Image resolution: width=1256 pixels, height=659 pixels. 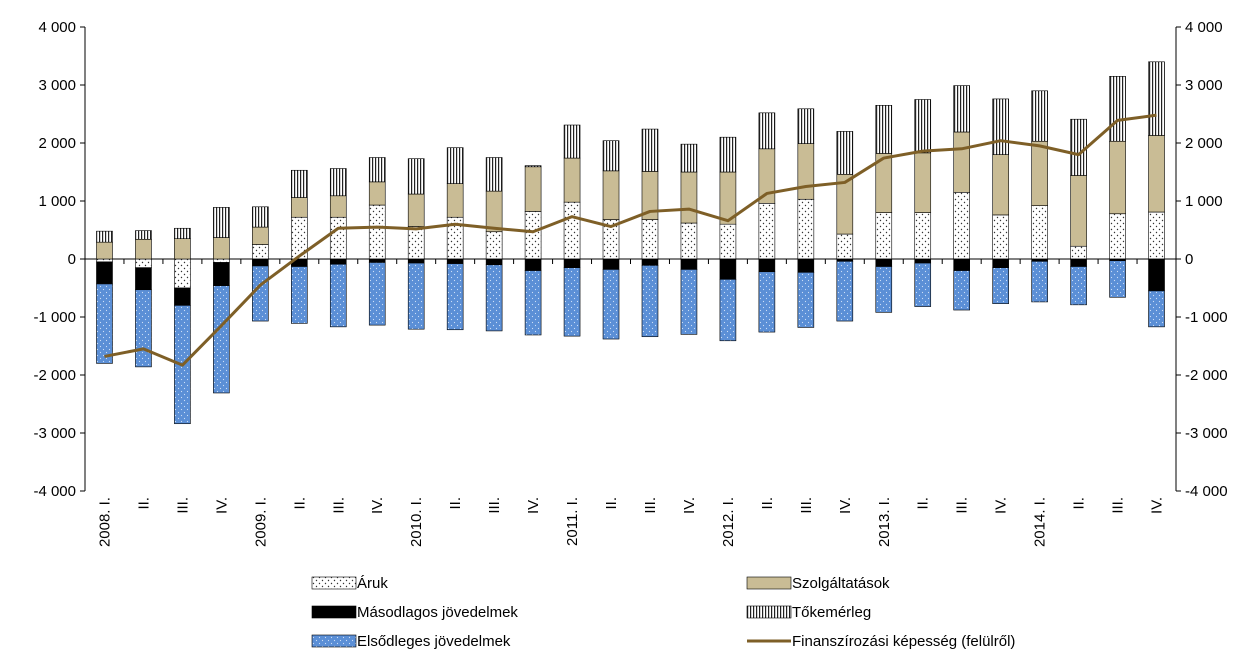 What do you see at coordinates (1204, 201) in the screenshot?
I see `y-tick-label-right: 1 000` at bounding box center [1204, 201].